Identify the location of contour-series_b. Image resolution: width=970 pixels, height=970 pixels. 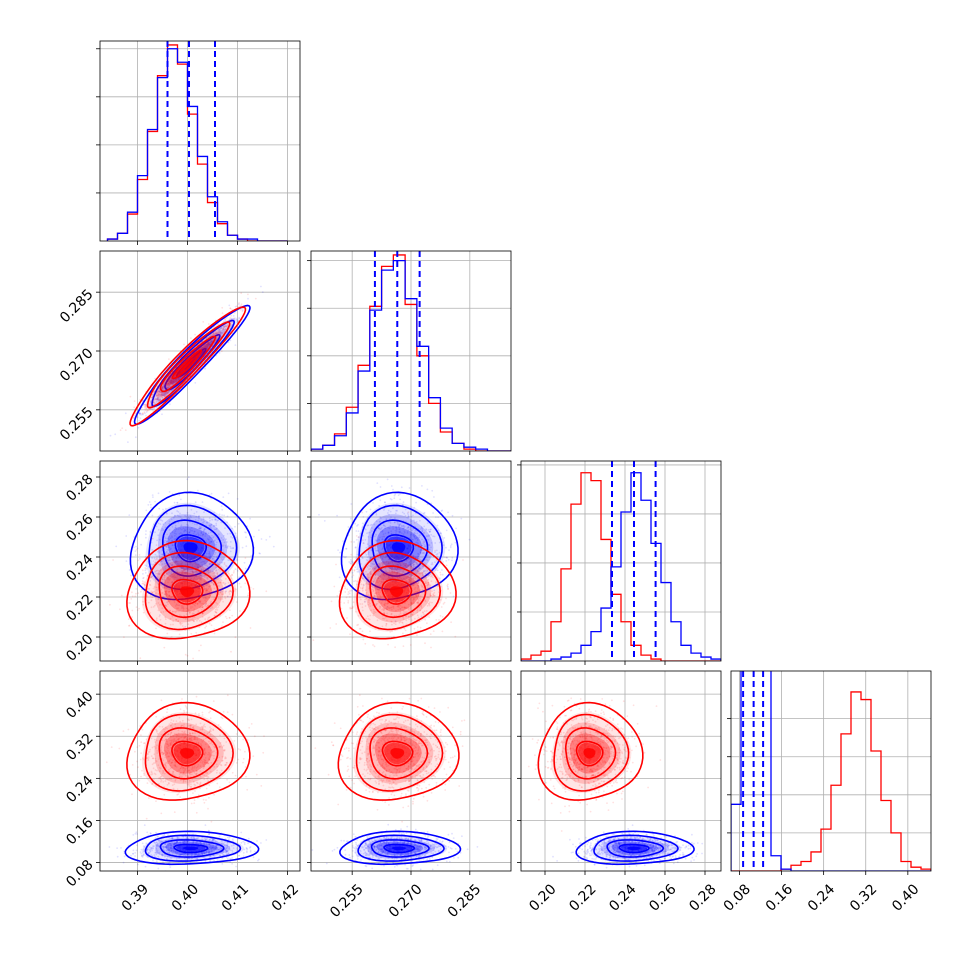
(188, 365).